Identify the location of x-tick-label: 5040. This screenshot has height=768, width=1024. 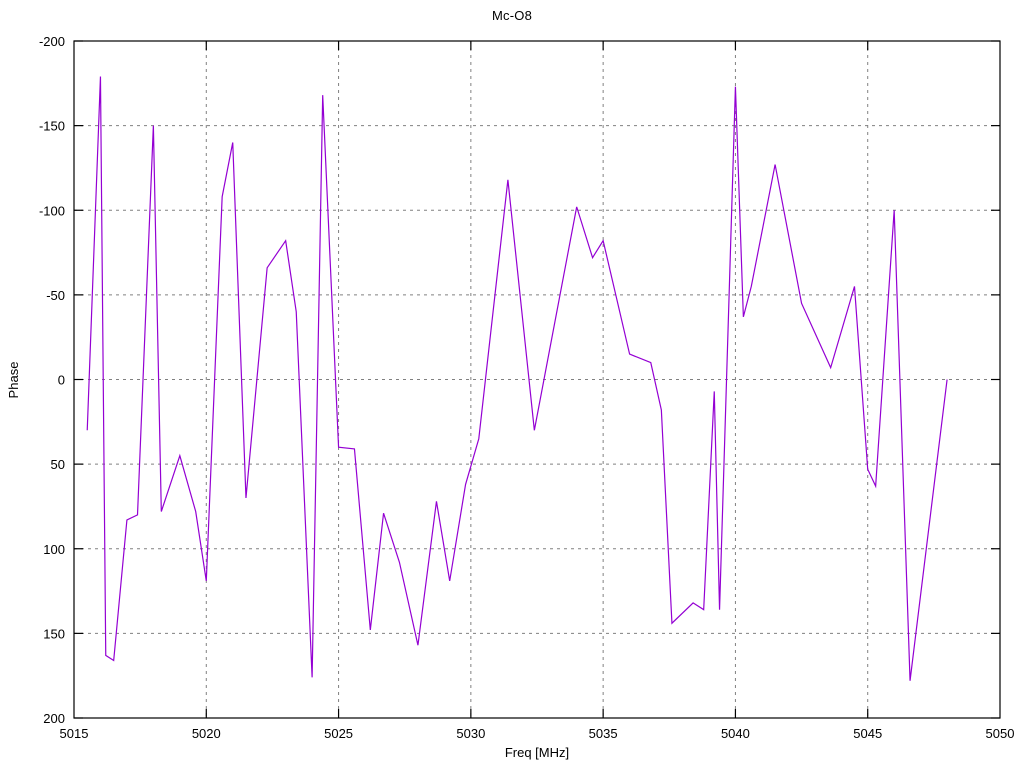
(735, 733).